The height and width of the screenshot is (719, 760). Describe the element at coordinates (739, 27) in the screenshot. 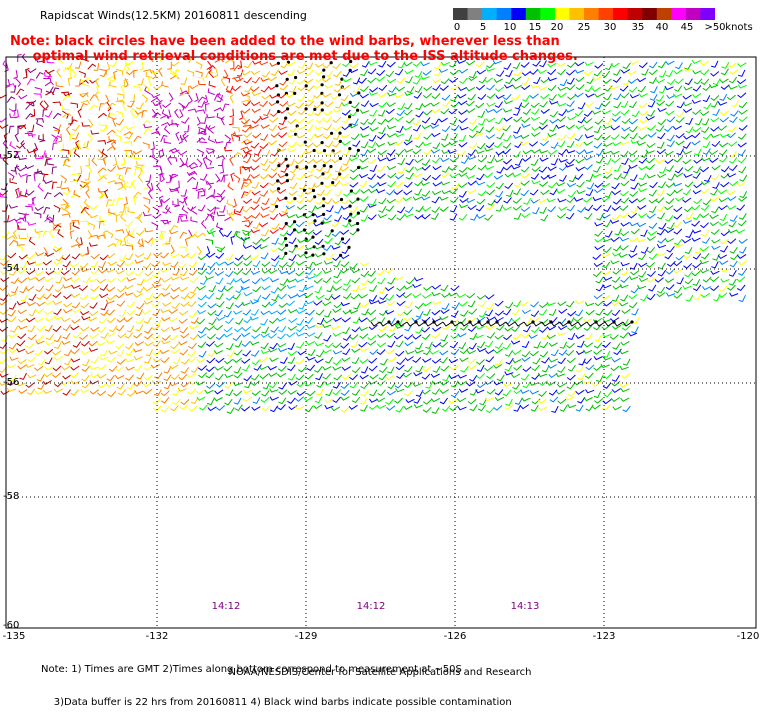

I see `colorbar-units: knots` at that location.